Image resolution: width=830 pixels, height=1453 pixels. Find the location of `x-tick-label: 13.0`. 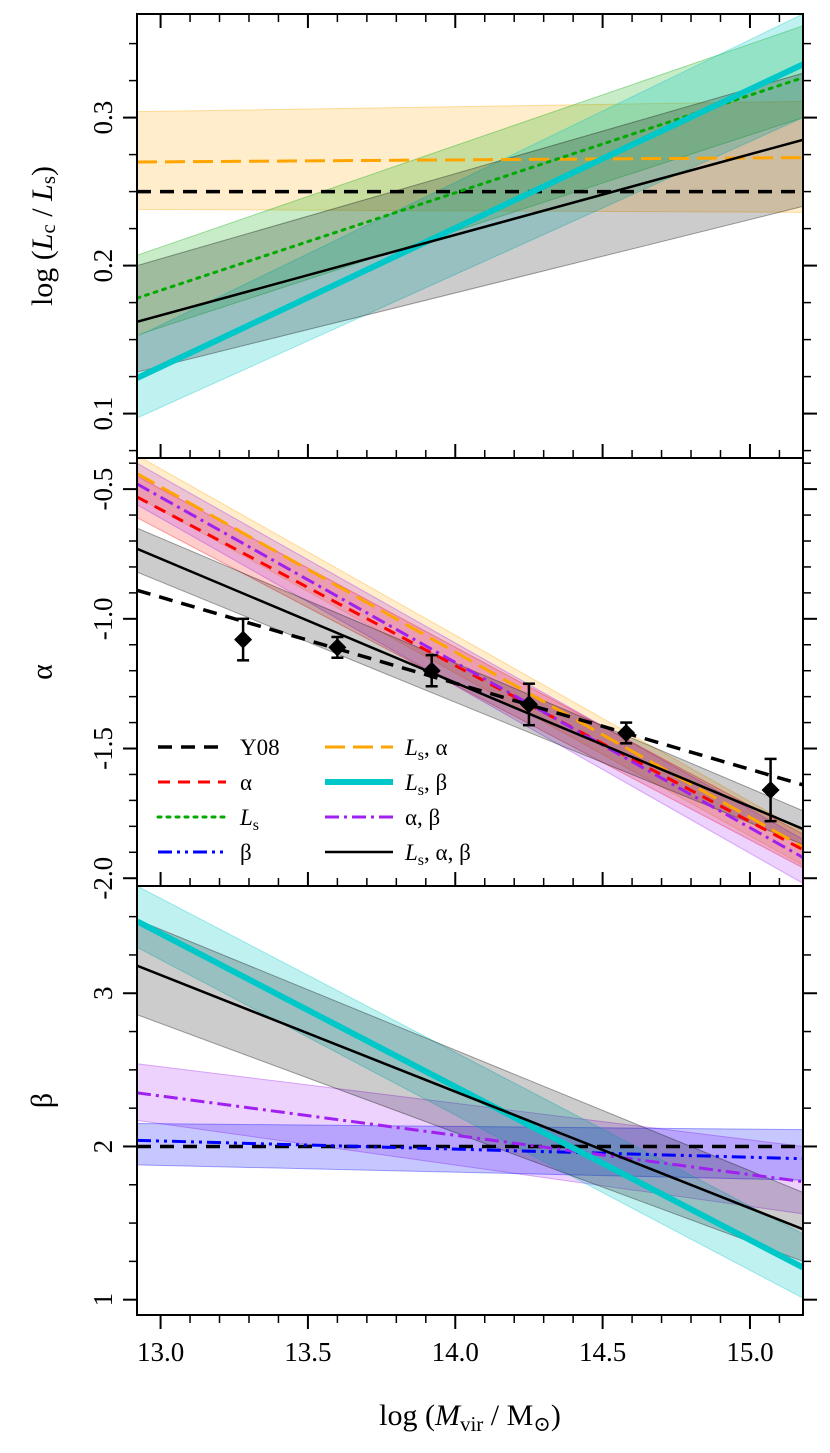

x-tick-label: 13.0 is located at coordinates (160, 1352).